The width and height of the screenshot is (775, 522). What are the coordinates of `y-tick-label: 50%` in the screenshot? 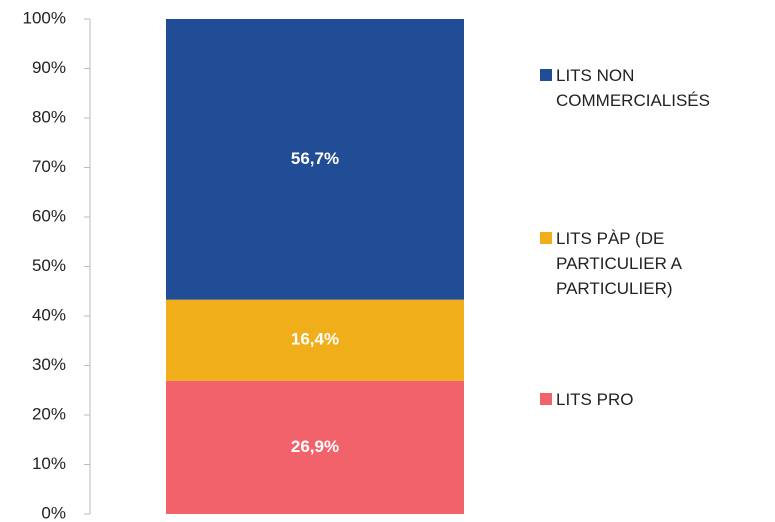 It's located at (49, 265).